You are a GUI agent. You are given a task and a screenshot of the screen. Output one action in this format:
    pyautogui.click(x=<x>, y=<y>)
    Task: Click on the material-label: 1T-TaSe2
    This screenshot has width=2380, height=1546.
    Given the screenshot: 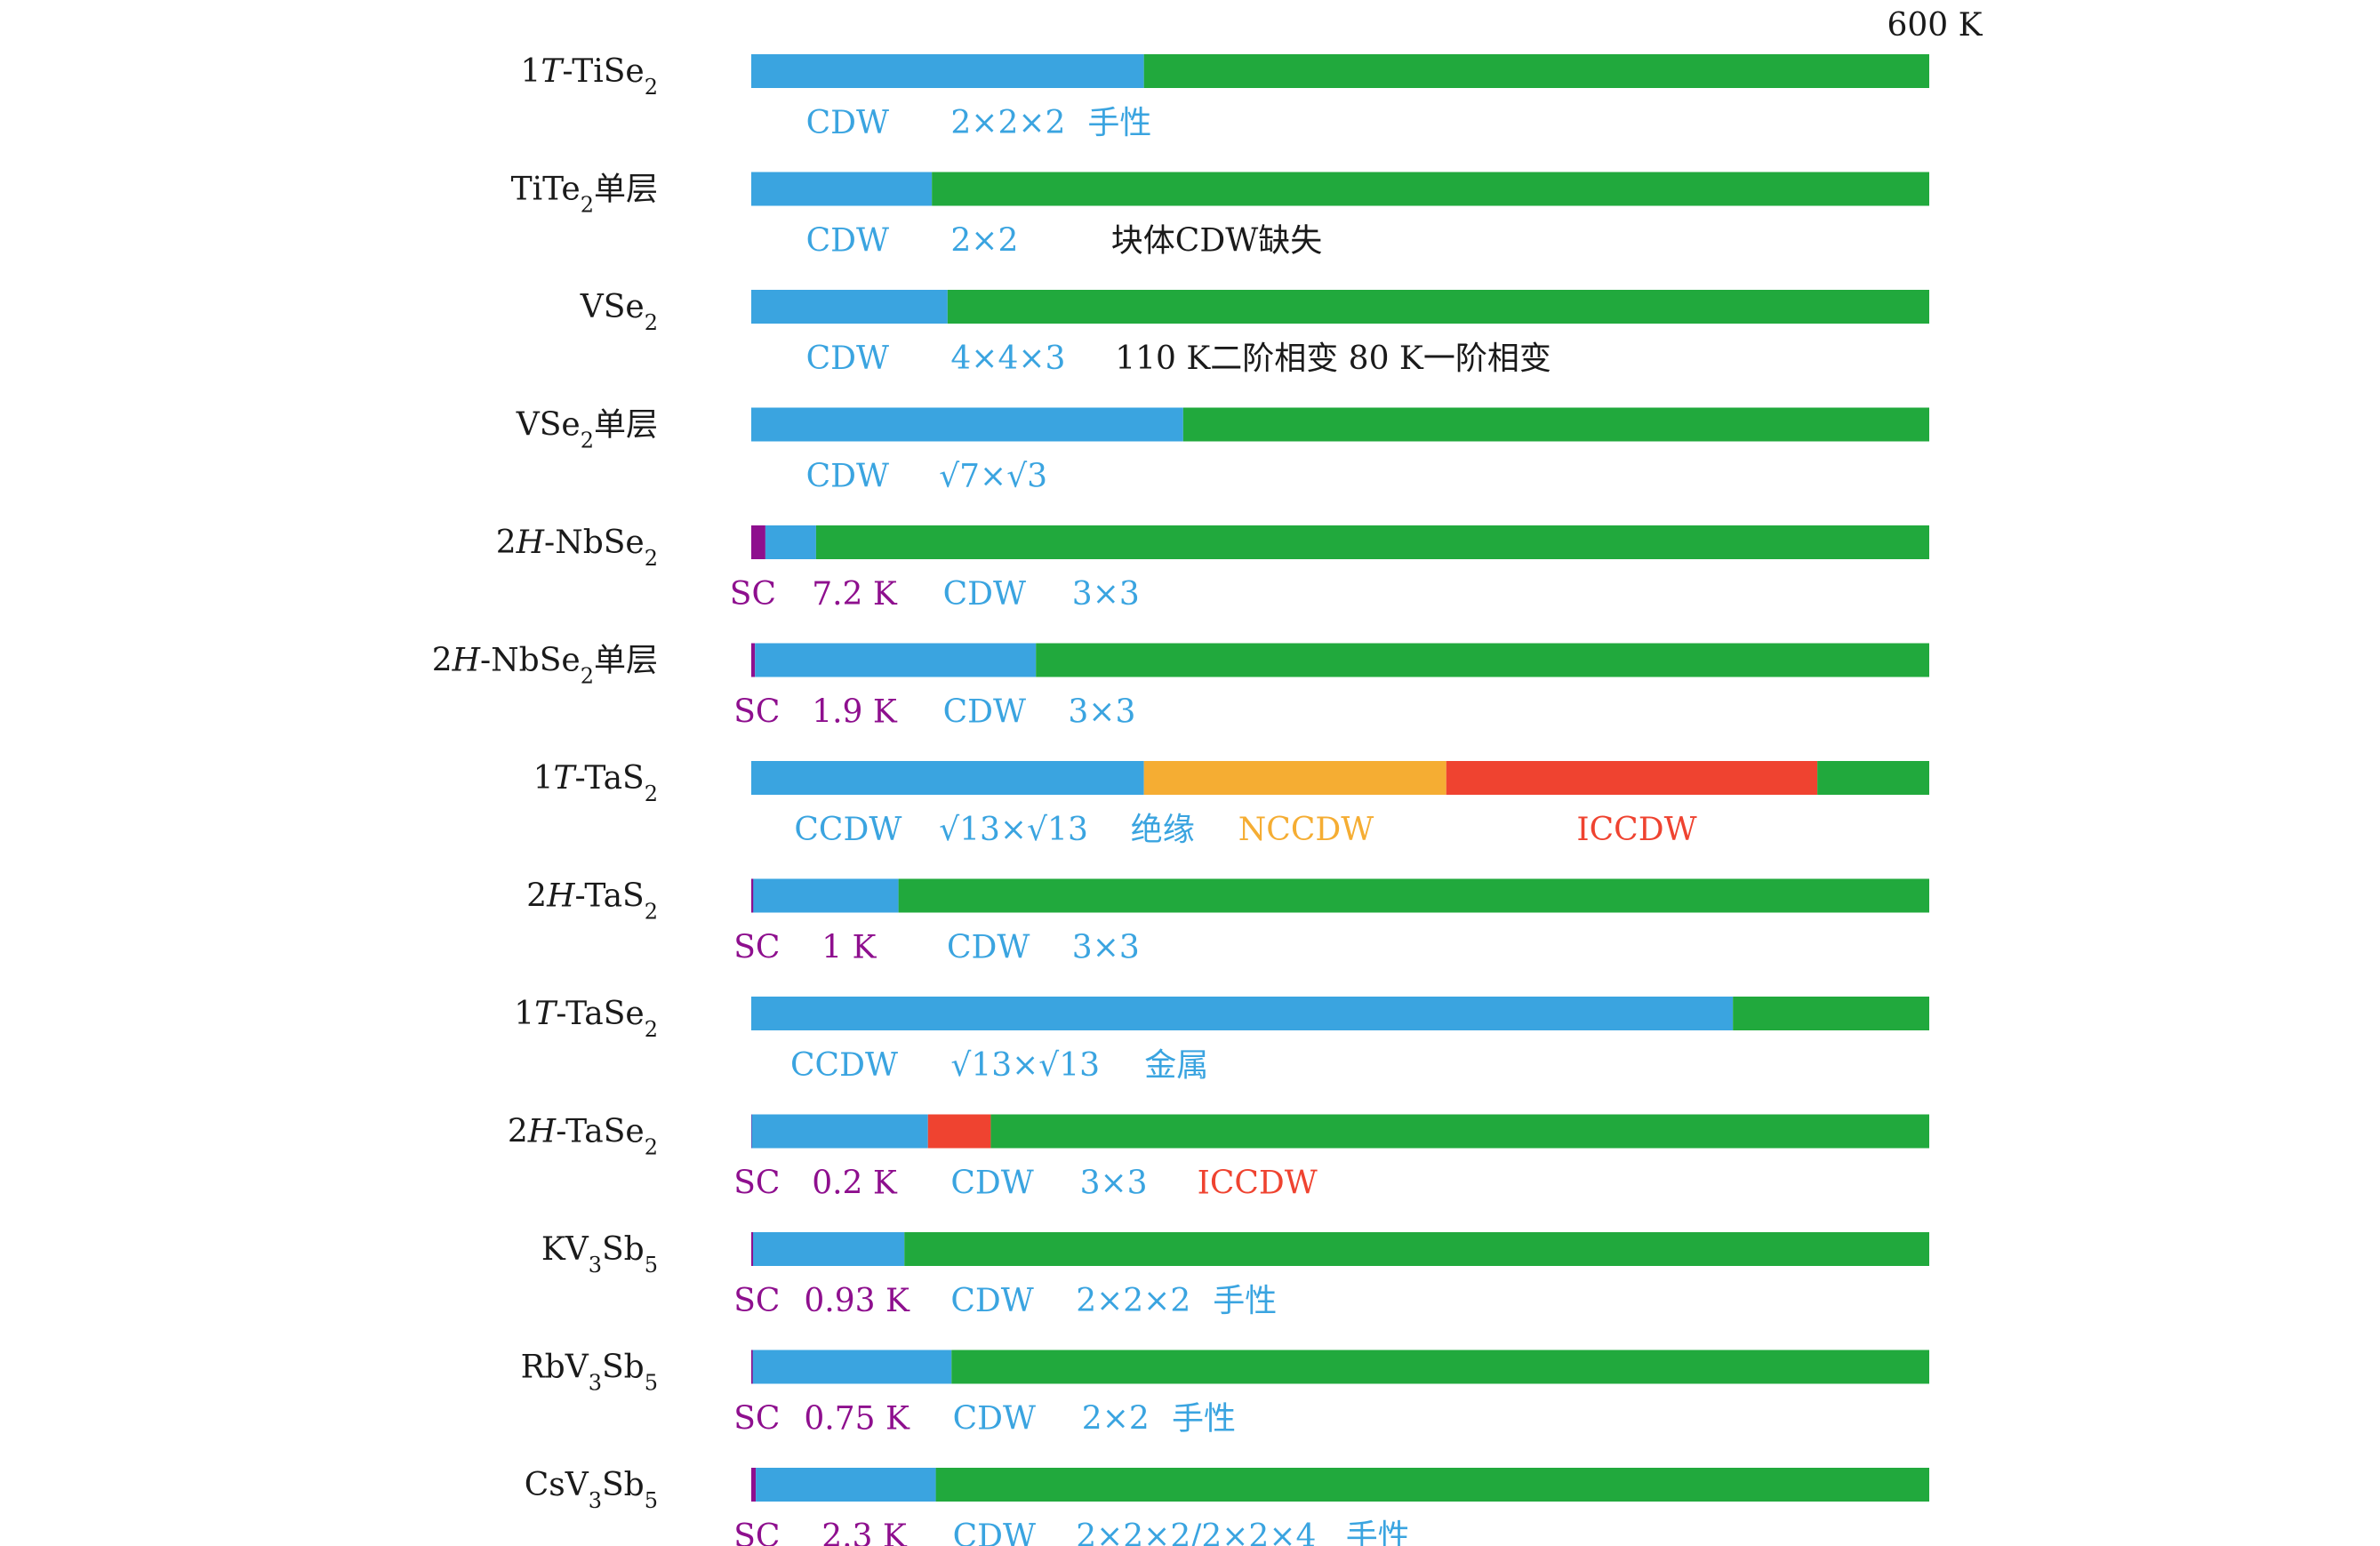 What is the action you would take?
    pyautogui.click(x=586, y=1019)
    